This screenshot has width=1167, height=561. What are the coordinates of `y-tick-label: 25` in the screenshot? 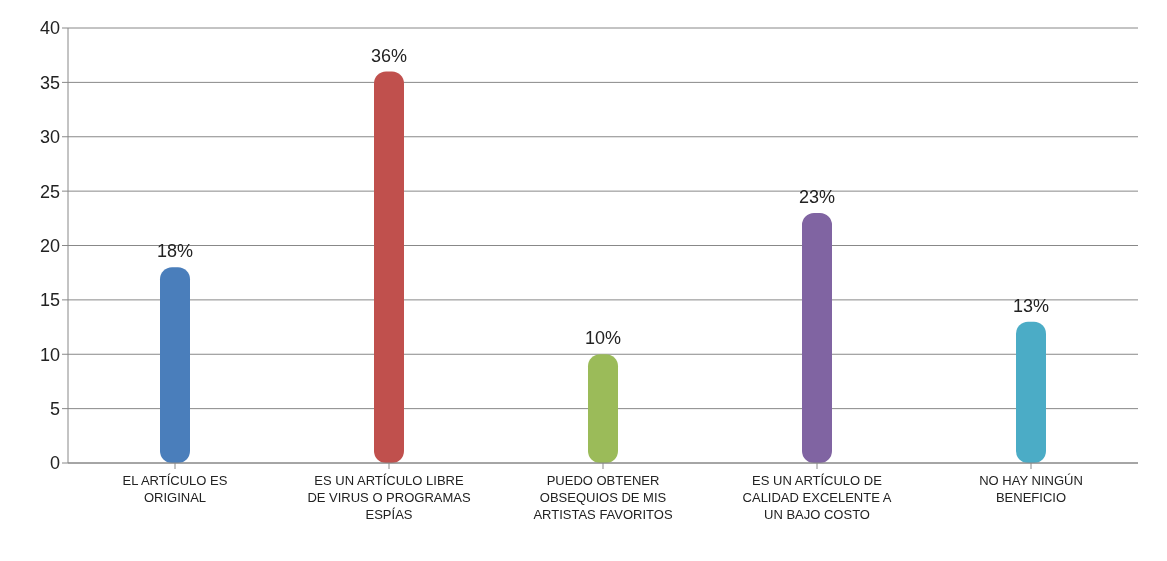 It's located at (49, 191).